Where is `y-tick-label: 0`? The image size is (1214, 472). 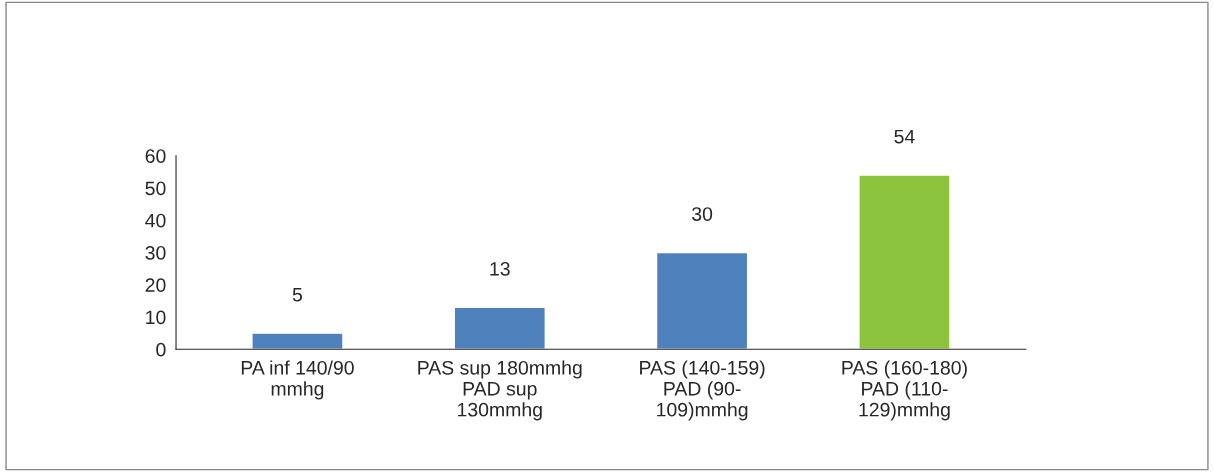 y-tick-label: 0 is located at coordinates (161, 349).